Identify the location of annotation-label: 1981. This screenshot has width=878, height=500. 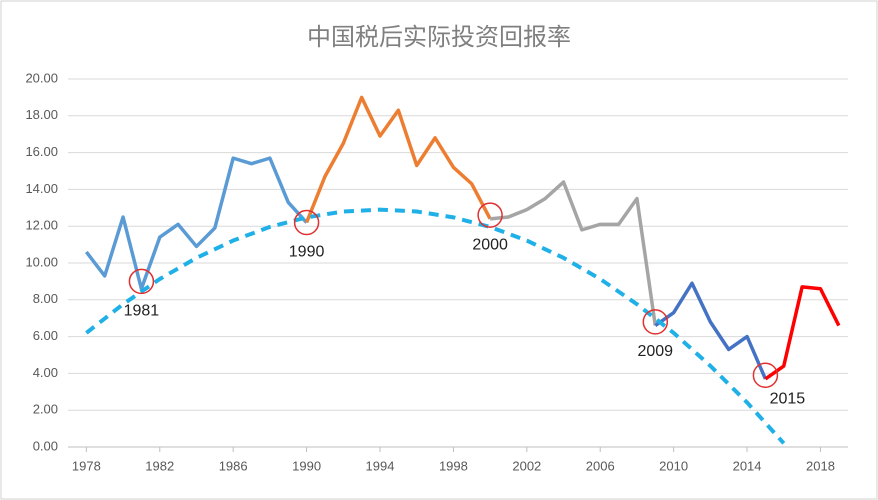
(142, 311).